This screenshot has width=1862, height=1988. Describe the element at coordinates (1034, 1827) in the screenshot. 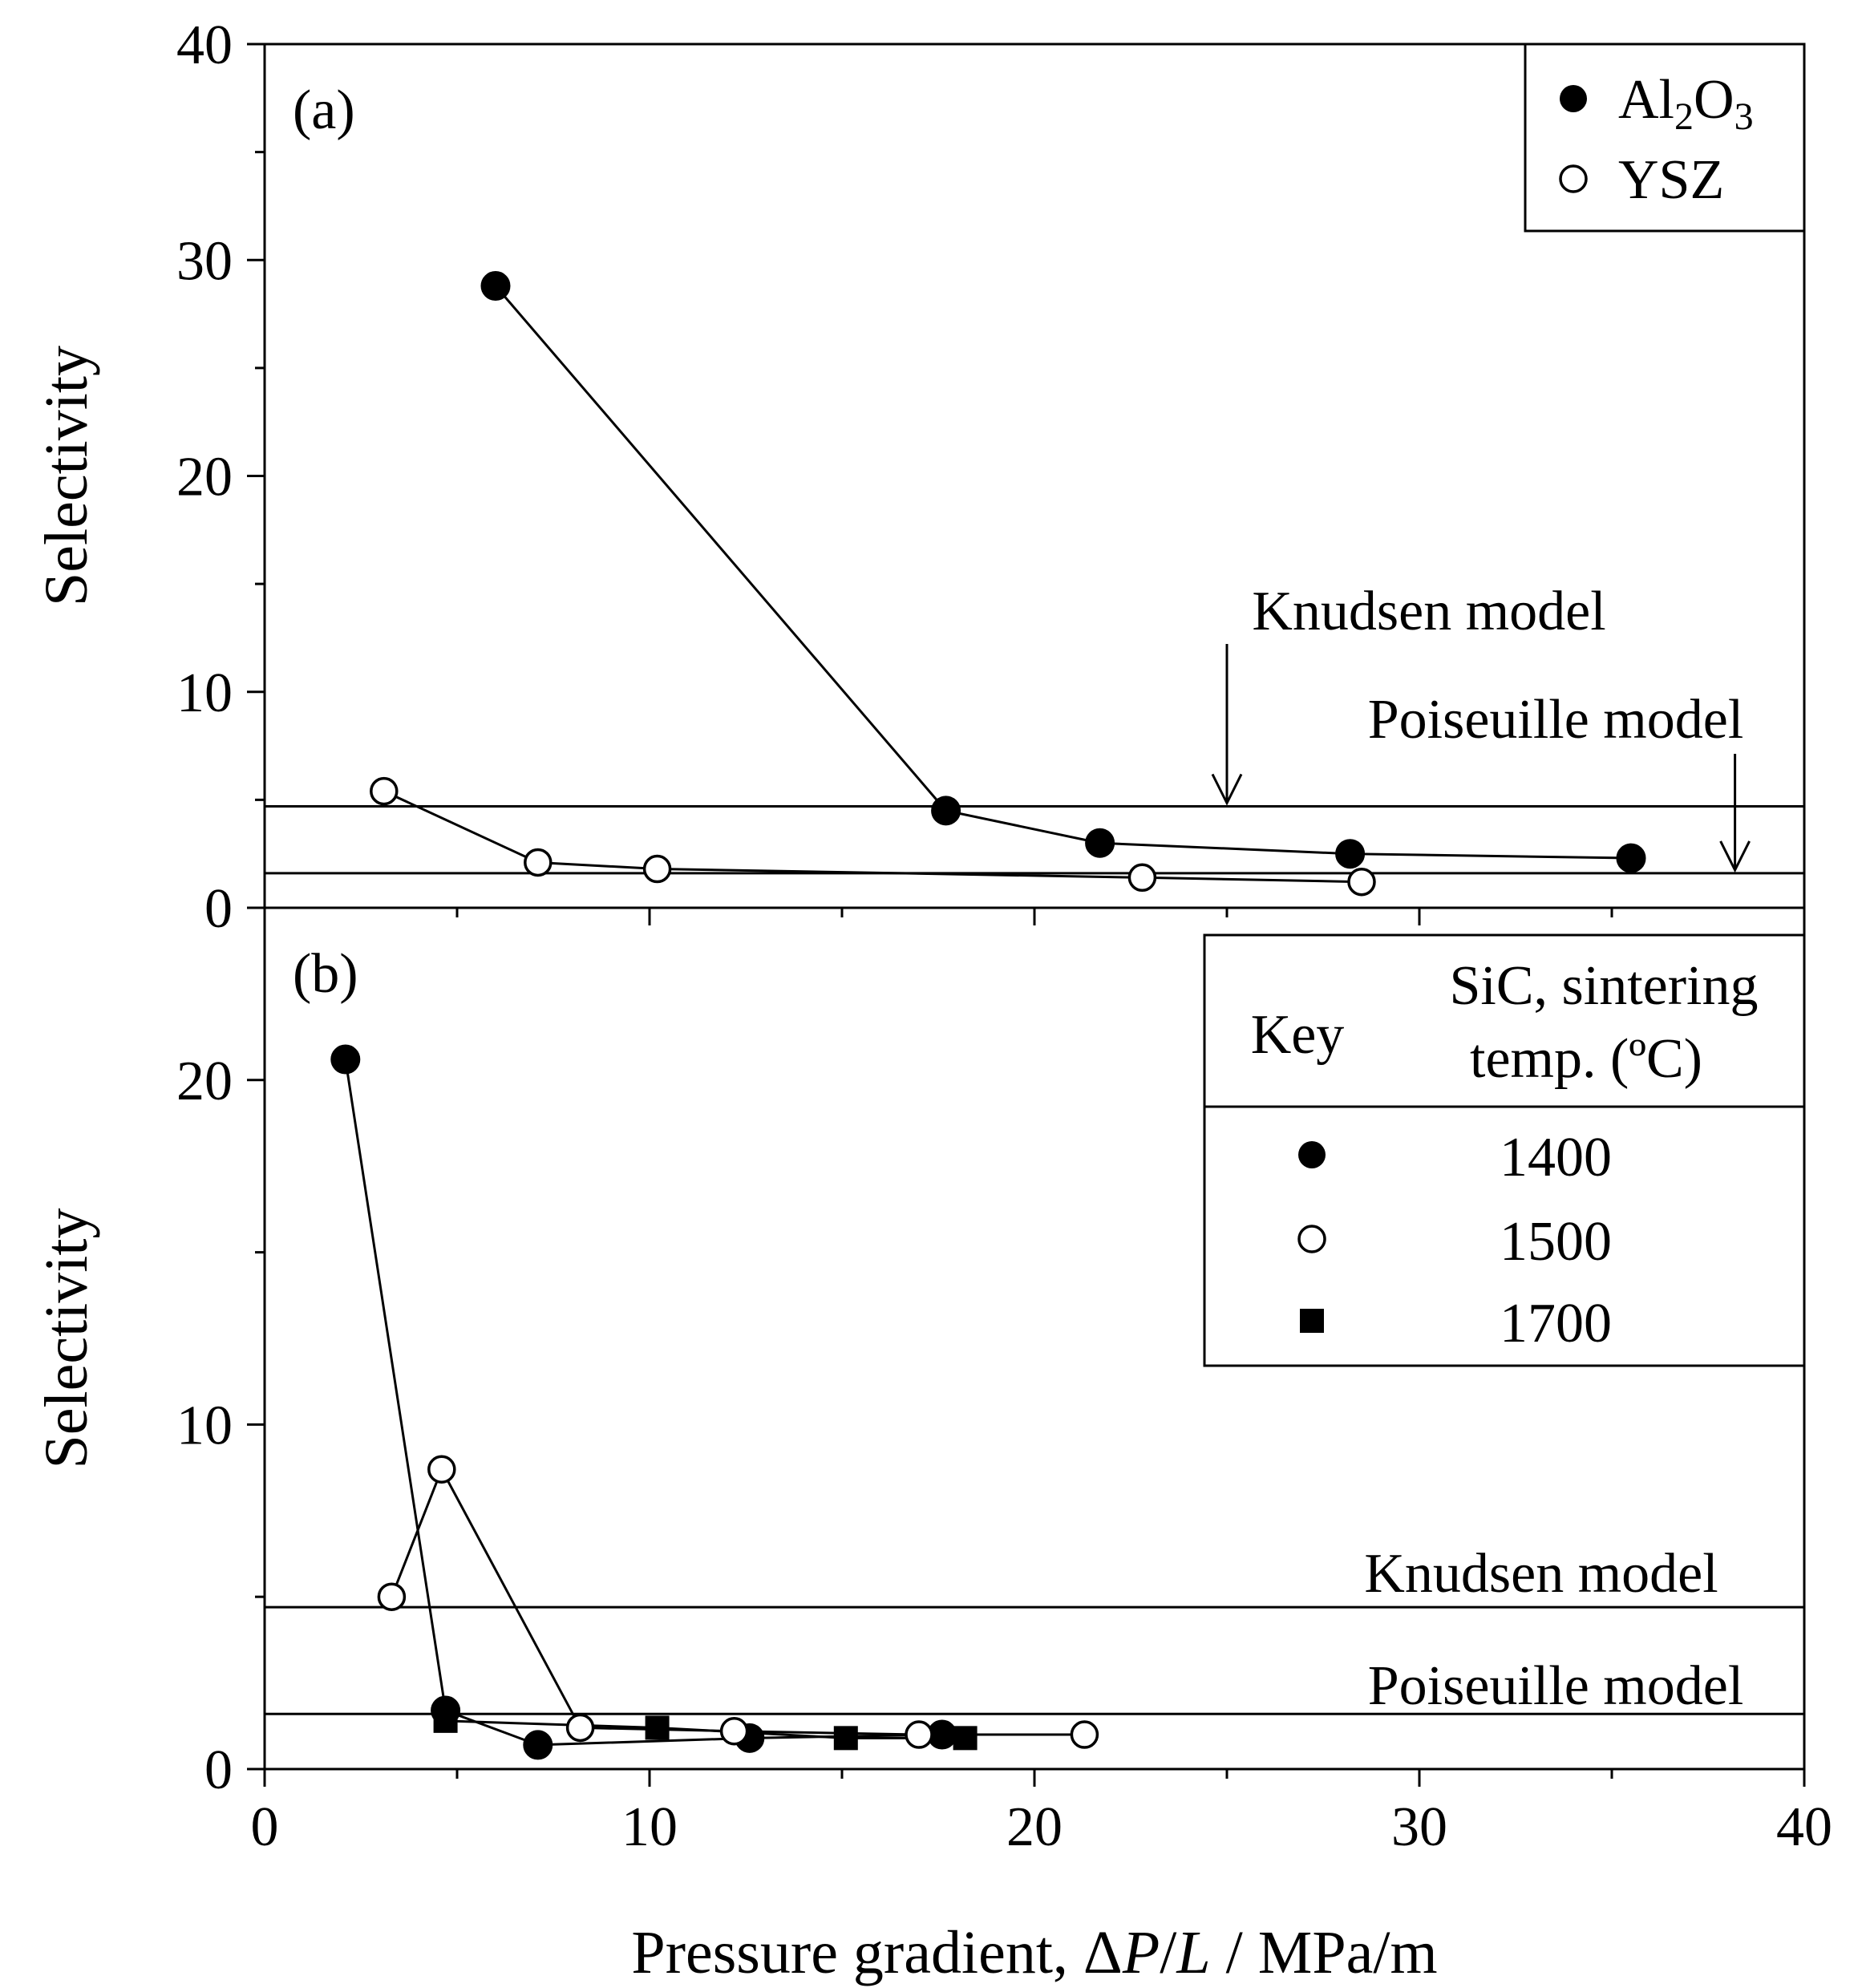

I see `x-tick-label: 20` at that location.